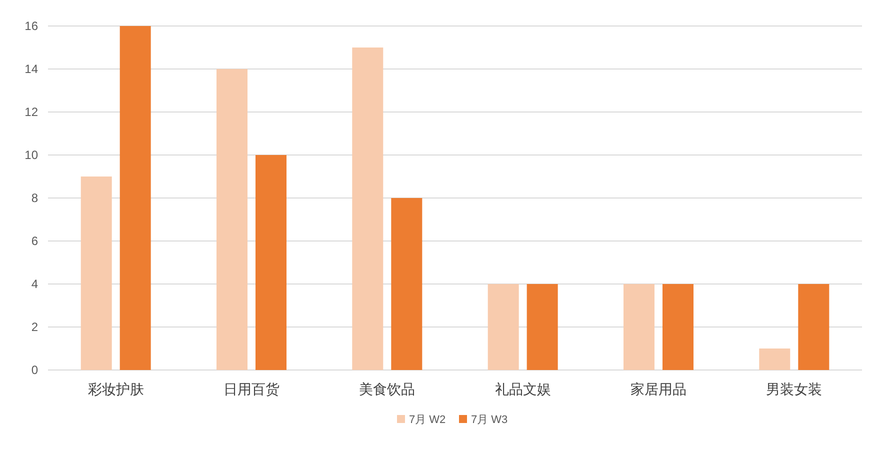 This screenshot has width=893, height=450. What do you see at coordinates (31, 69) in the screenshot?
I see `y-tick-label: 14` at bounding box center [31, 69].